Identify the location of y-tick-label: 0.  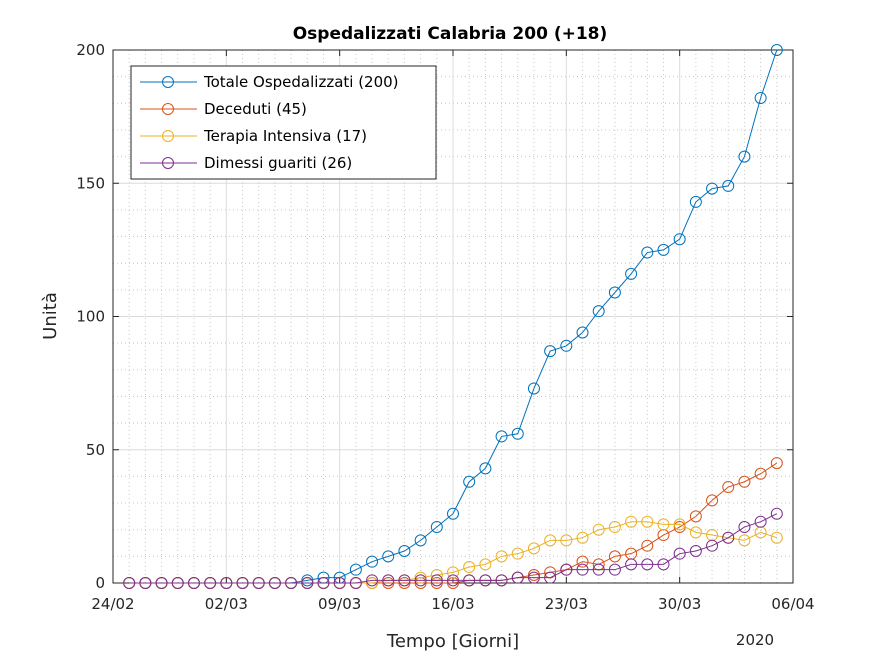
(100, 583).